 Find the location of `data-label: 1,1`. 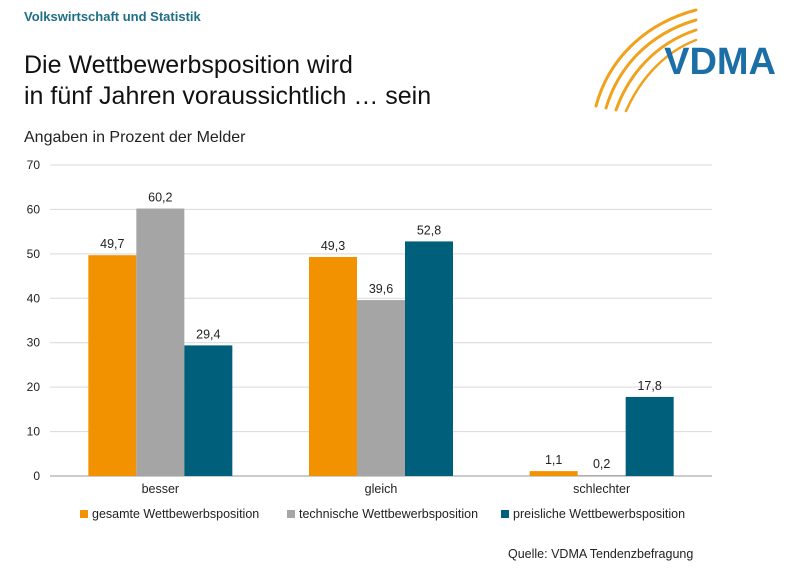

data-label: 1,1 is located at coordinates (553, 460).